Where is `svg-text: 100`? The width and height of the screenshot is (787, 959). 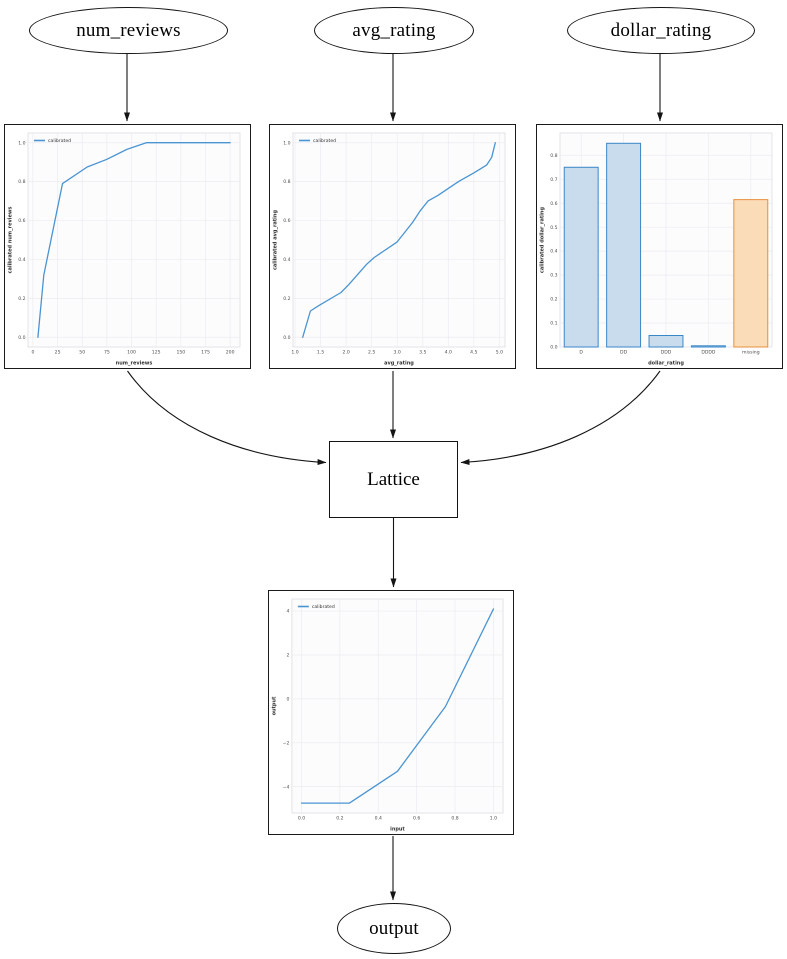
svg-text: 100 is located at coordinates (131, 353).